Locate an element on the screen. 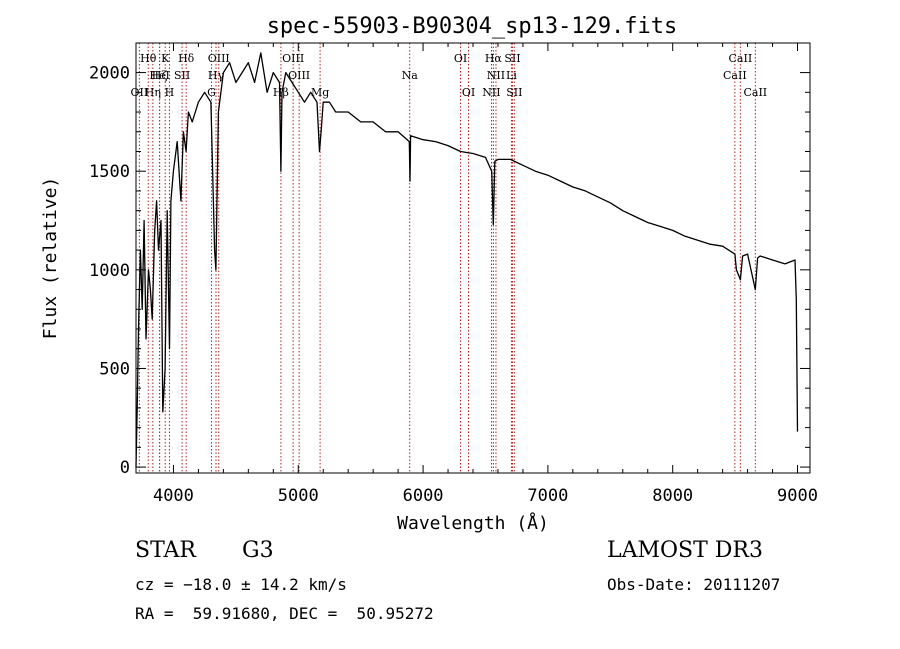 The image size is (900, 649). spectral-line-label: Hβ is located at coordinates (281, 92).